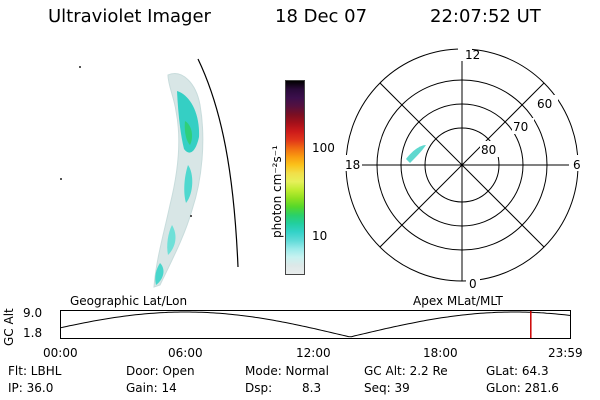 The image size is (600, 400). I want to click on door-value: Door: Open, so click(160, 371).